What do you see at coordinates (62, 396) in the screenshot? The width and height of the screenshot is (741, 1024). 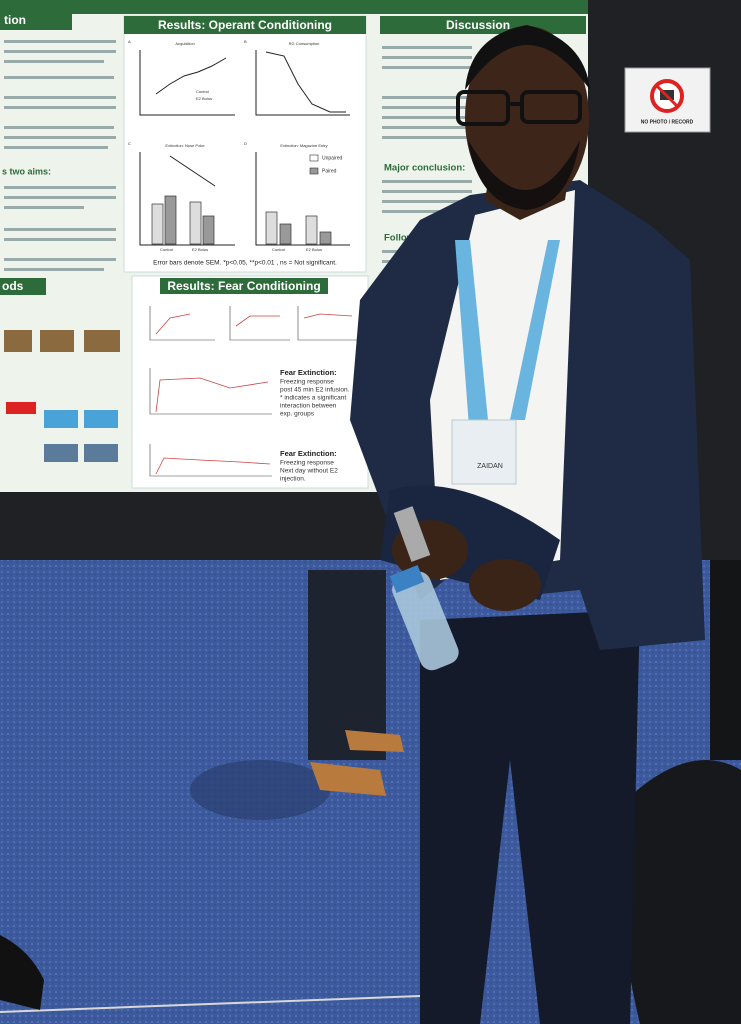 I see `methods-figure` at bounding box center [62, 396].